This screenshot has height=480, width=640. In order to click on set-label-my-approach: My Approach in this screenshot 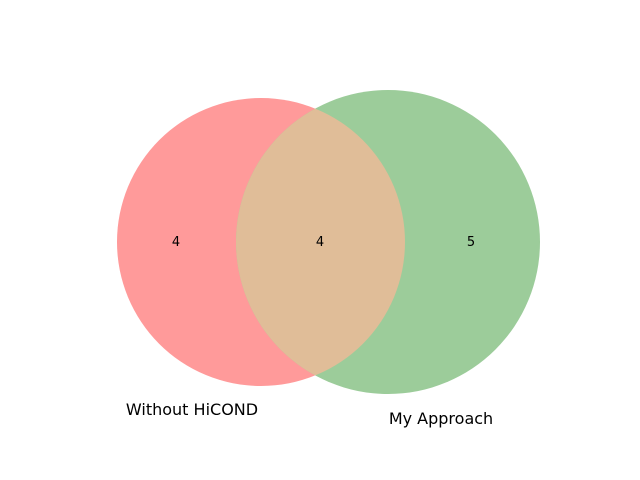, I will do `click(441, 418)`.